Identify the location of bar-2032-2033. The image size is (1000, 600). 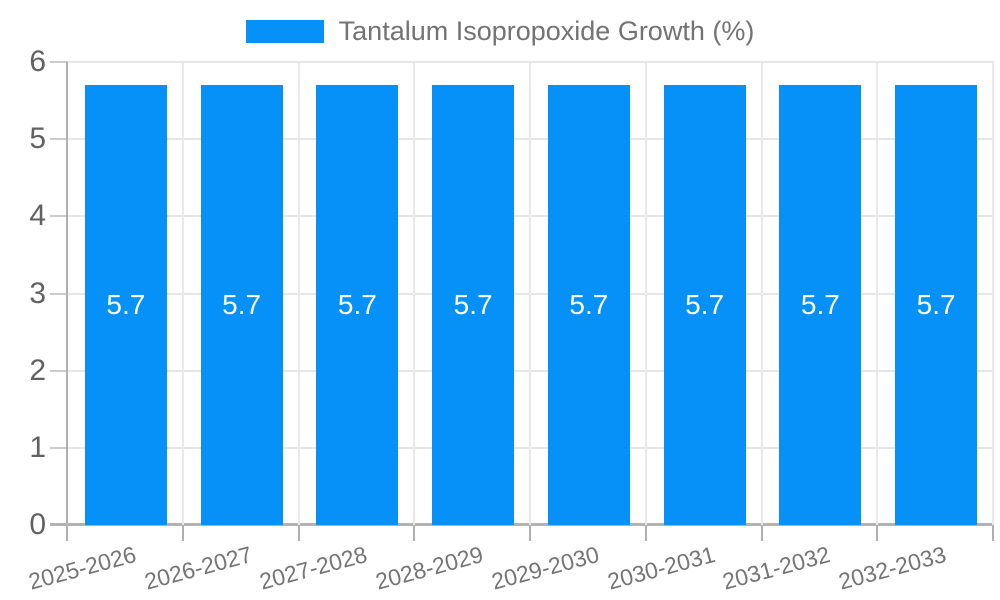
(936, 305).